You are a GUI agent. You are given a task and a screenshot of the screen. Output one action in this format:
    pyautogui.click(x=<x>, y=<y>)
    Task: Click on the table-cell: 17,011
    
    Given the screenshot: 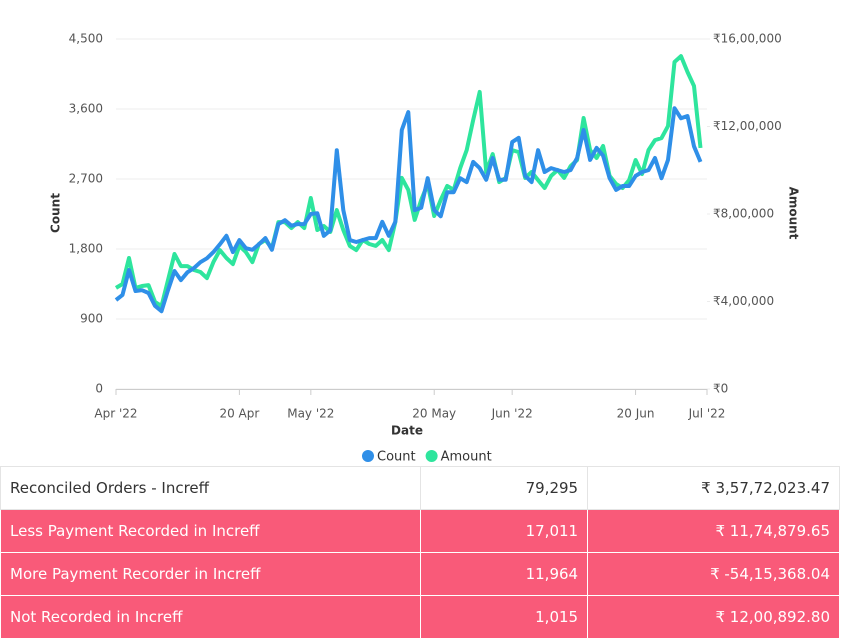 What is the action you would take?
    pyautogui.click(x=504, y=531)
    